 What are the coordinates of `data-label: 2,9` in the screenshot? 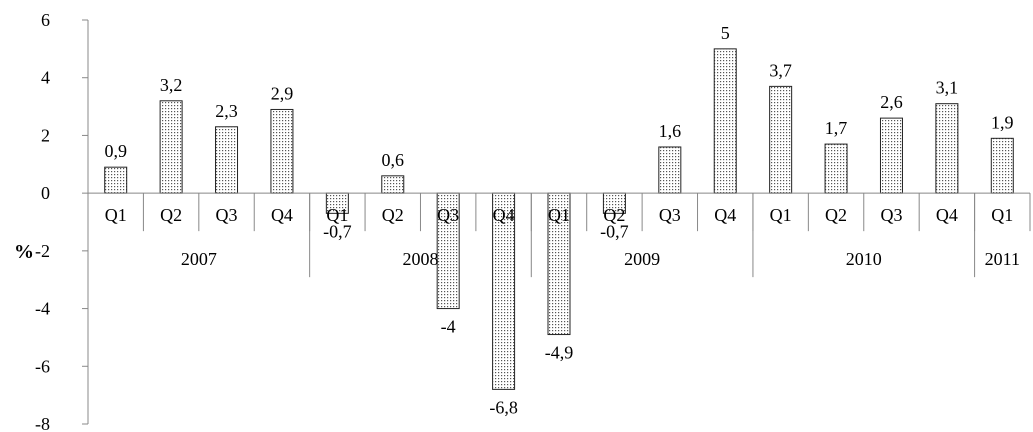 It's located at (282, 93).